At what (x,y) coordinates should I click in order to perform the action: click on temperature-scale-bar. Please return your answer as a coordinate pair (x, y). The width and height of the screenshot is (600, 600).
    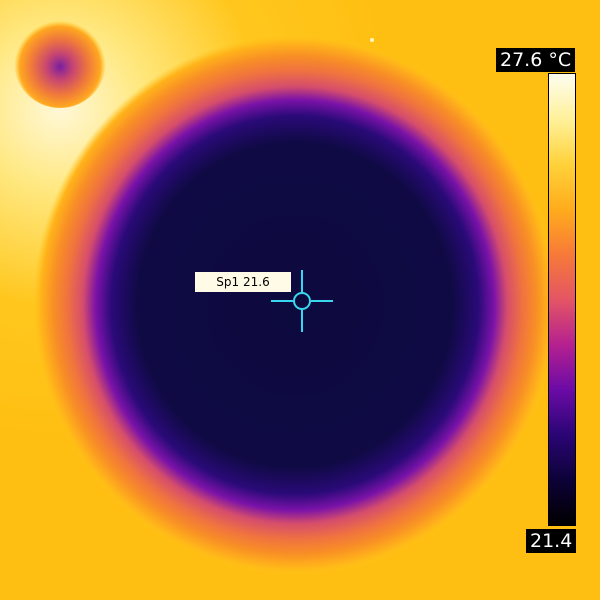
    Looking at the image, I should click on (562, 299).